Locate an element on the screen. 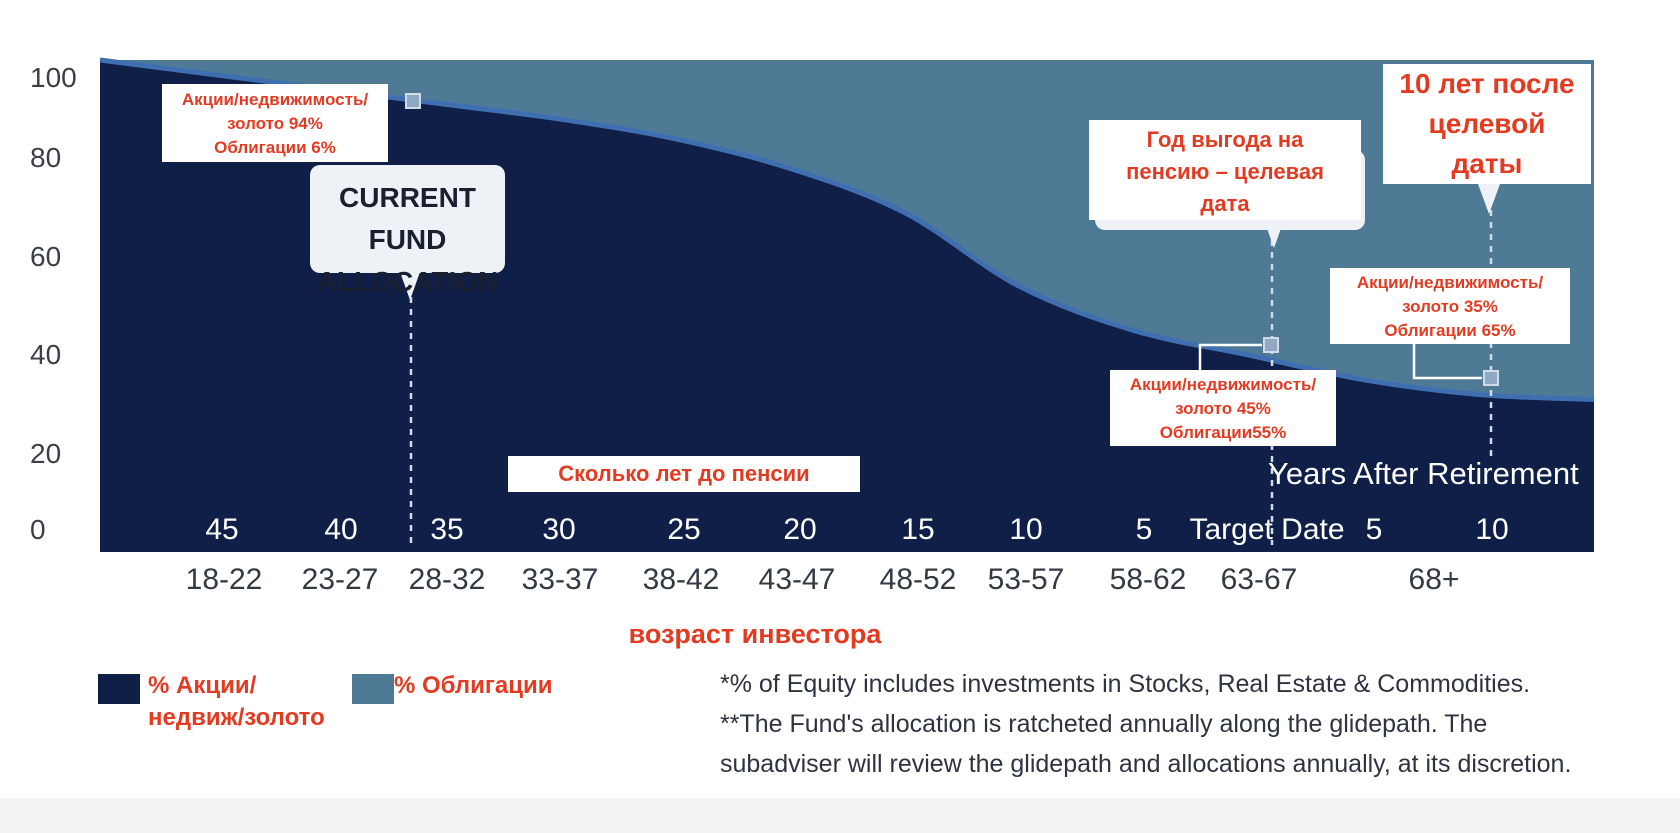 This screenshot has width=1680, height=833. years-tick-label: 25 is located at coordinates (684, 529).